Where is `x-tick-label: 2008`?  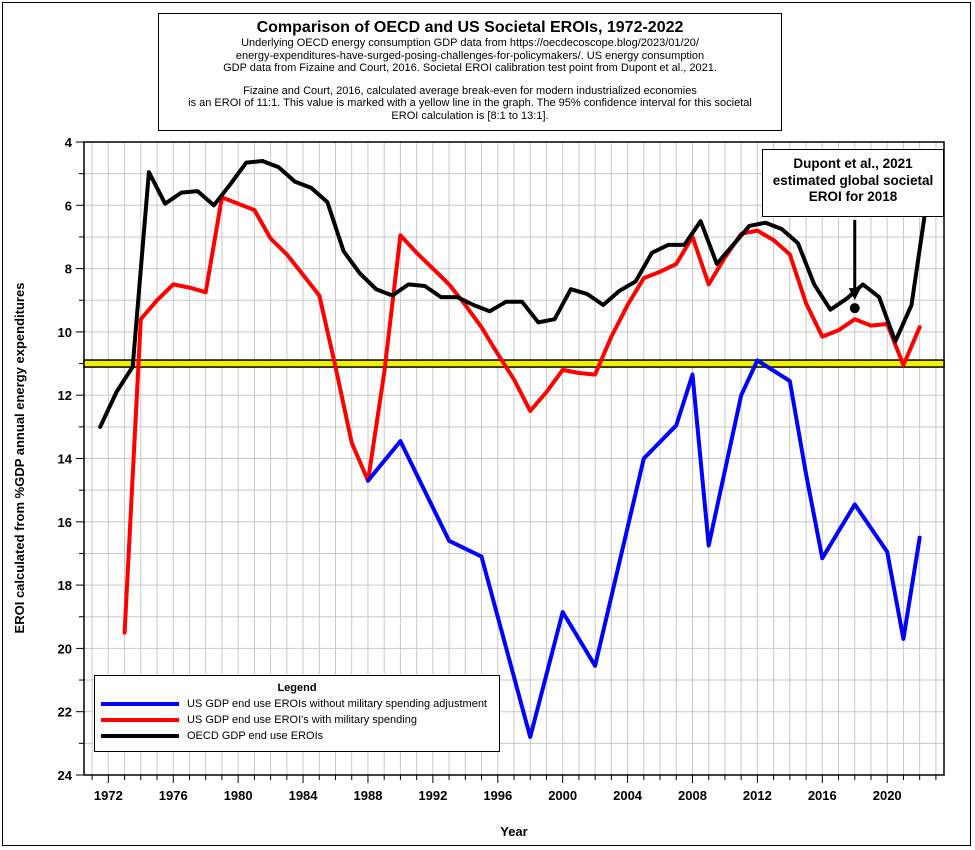 x-tick-label: 2008 is located at coordinates (692, 795).